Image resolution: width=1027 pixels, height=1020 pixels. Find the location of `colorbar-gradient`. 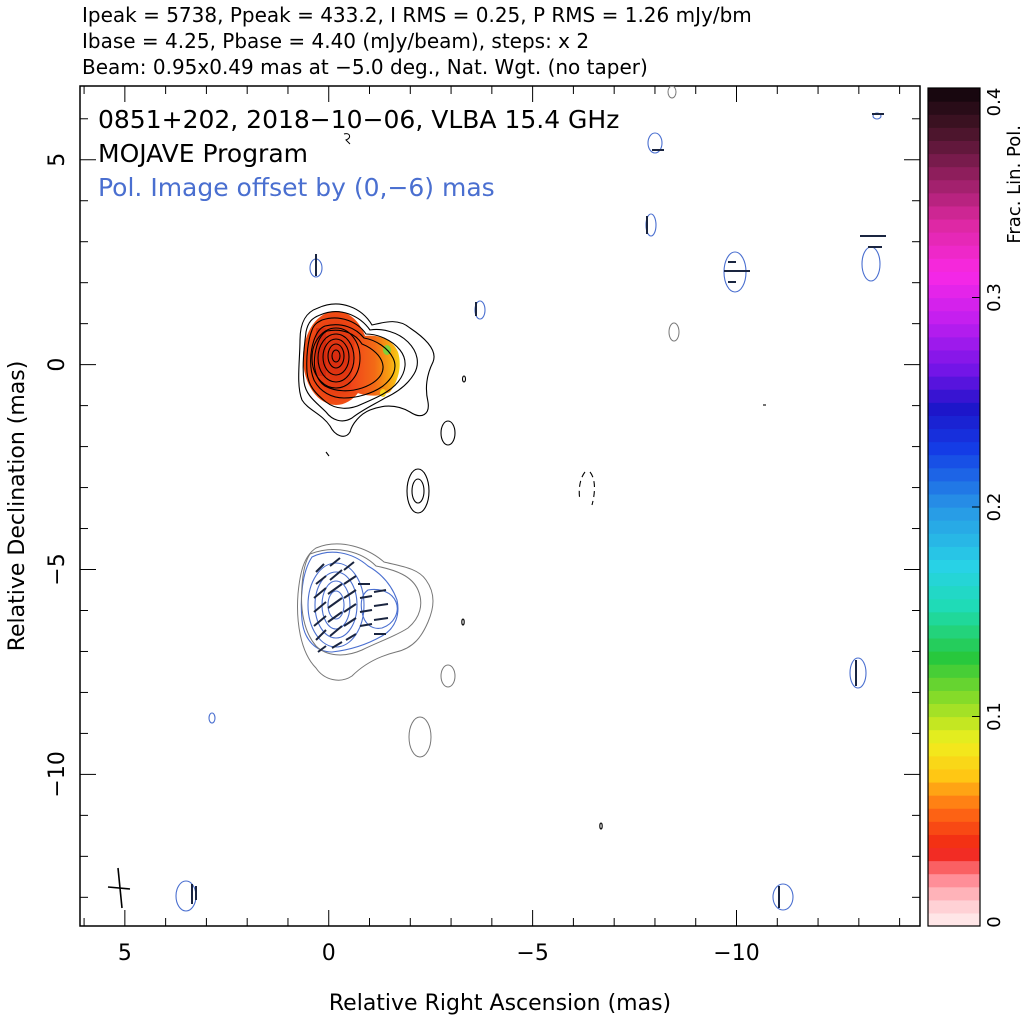

colorbar-gradient is located at coordinates (954, 507).